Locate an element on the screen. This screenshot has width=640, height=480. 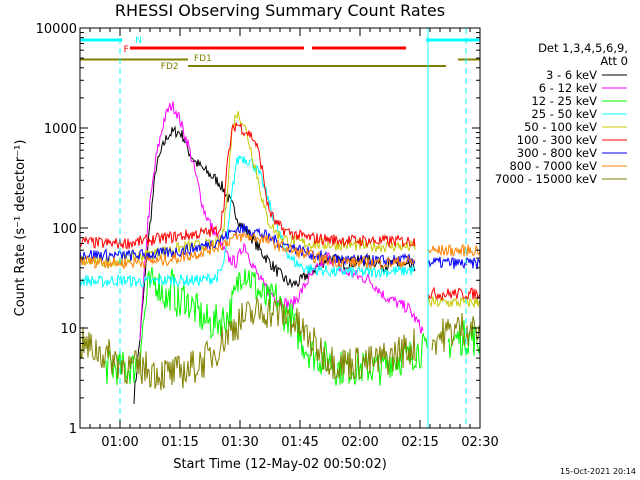
x-tick-label: 02:30 is located at coordinates (479, 442).